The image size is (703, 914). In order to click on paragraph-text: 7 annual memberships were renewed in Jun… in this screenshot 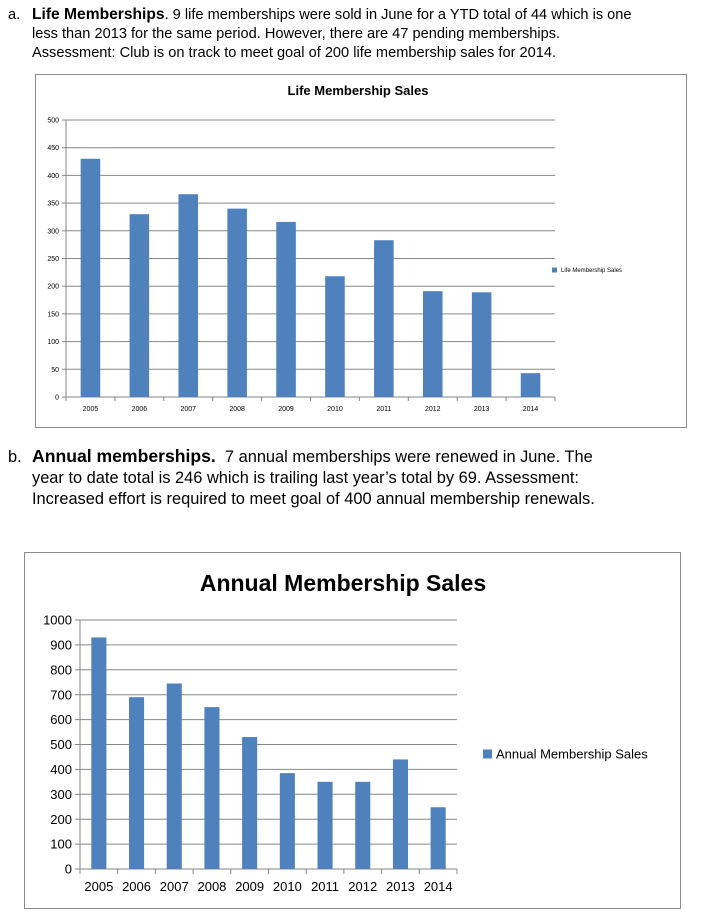, I will do `click(404, 457)`.